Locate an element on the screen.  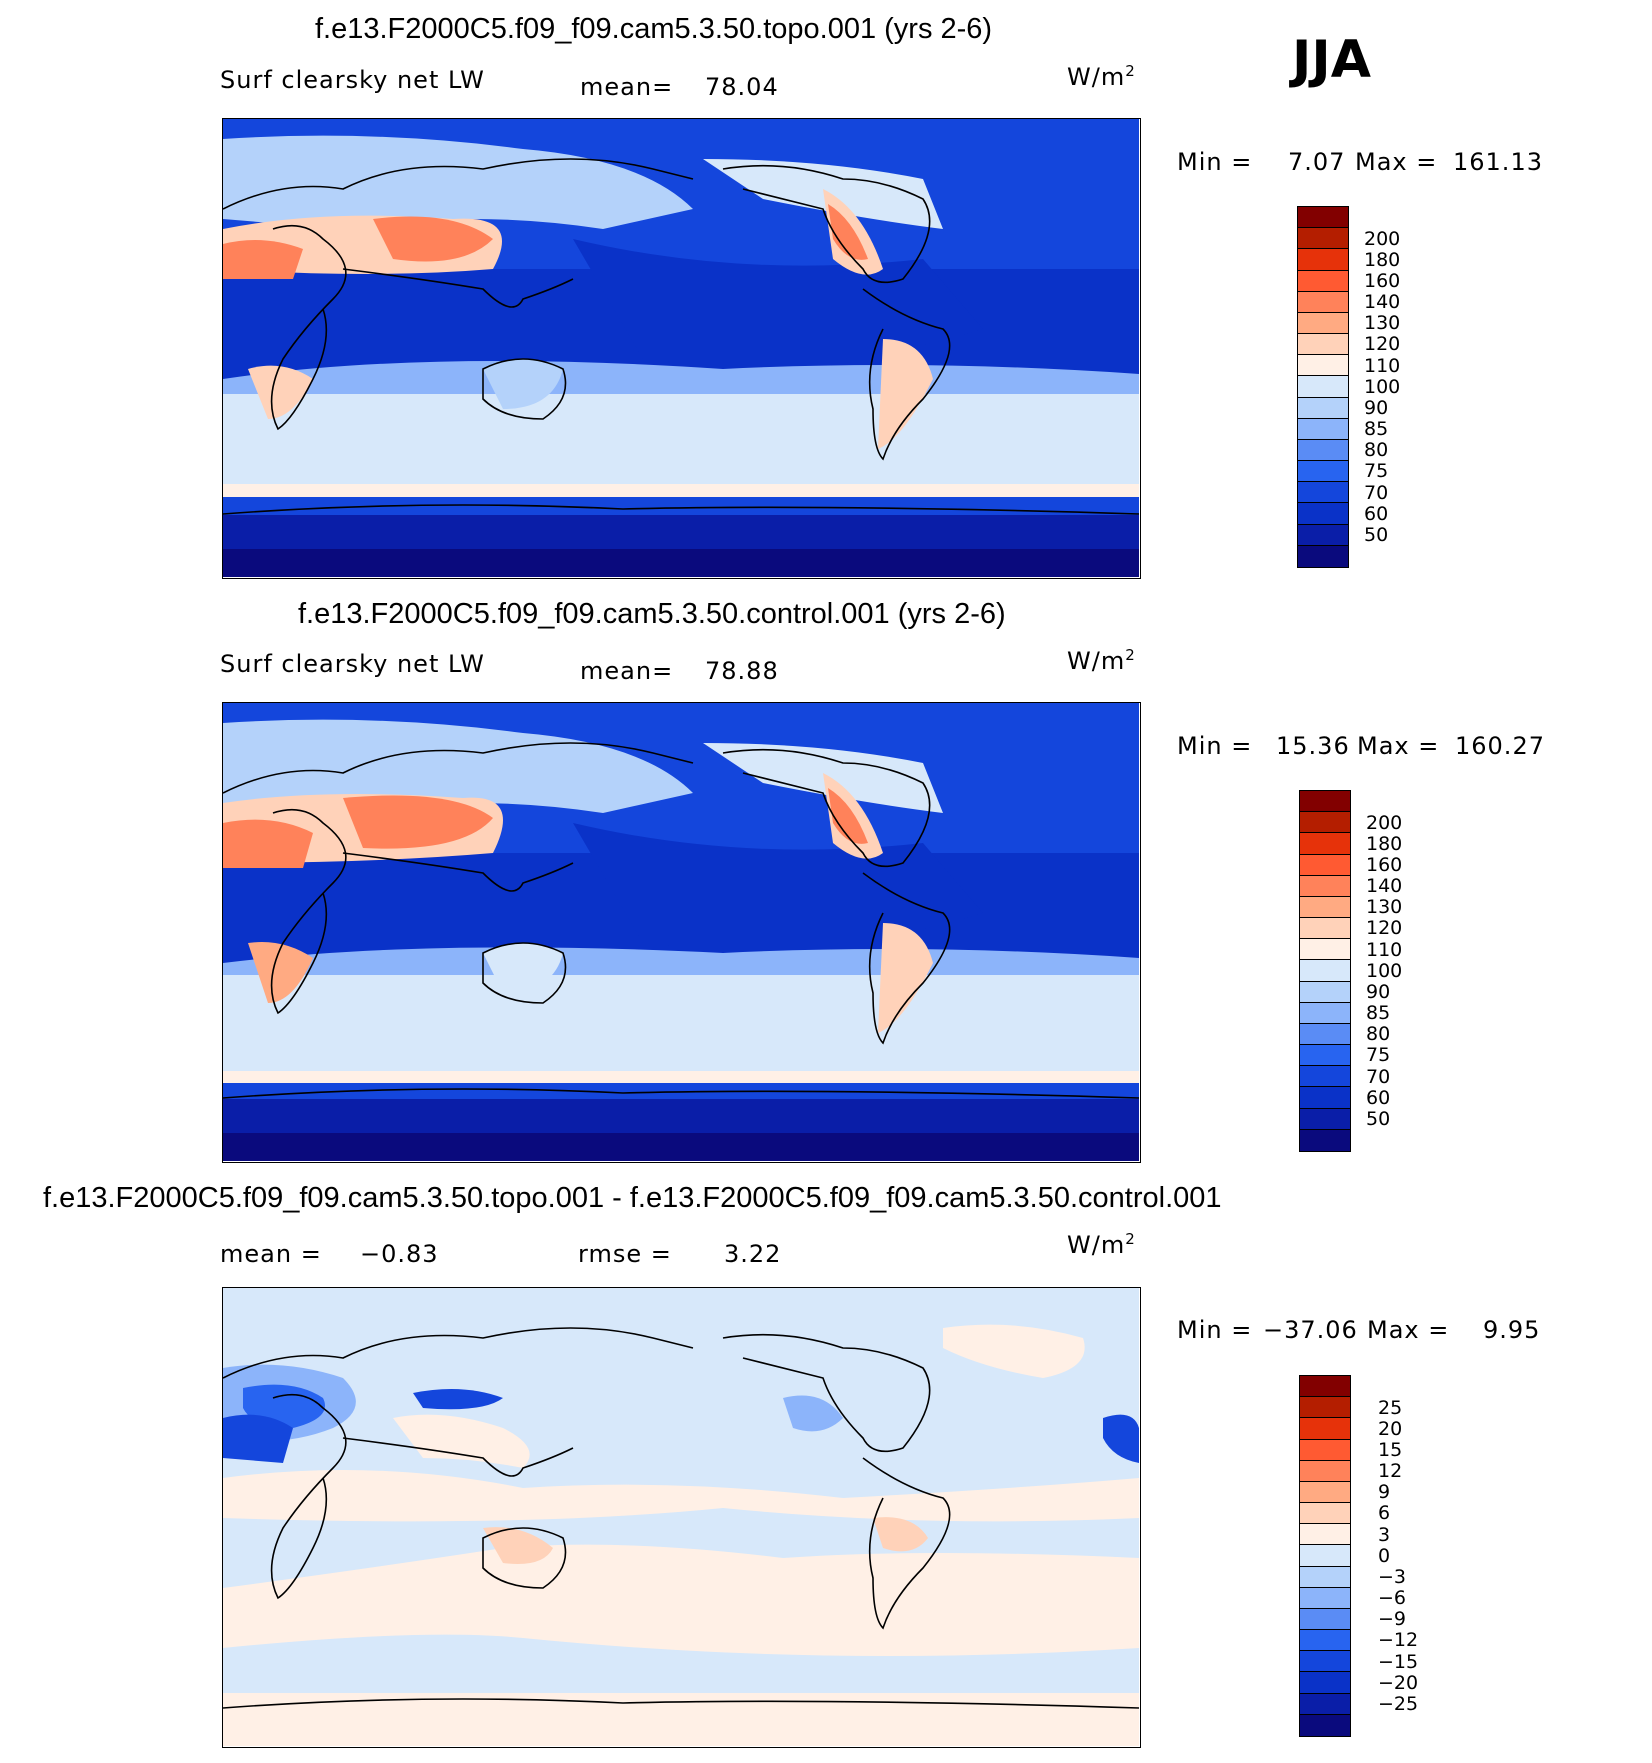
colorbar-label: 20 is located at coordinates (1390, 1428).